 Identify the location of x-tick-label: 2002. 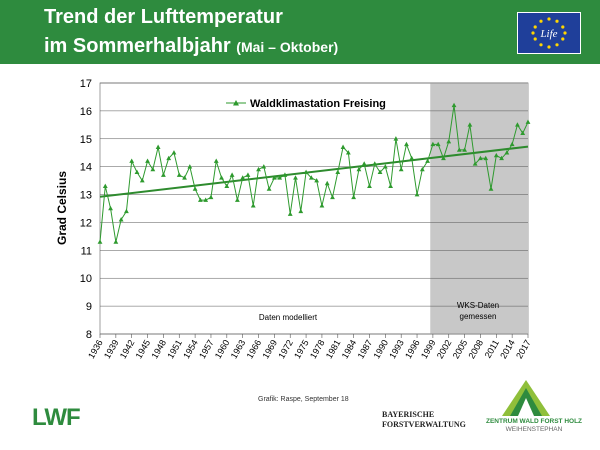
(444, 349).